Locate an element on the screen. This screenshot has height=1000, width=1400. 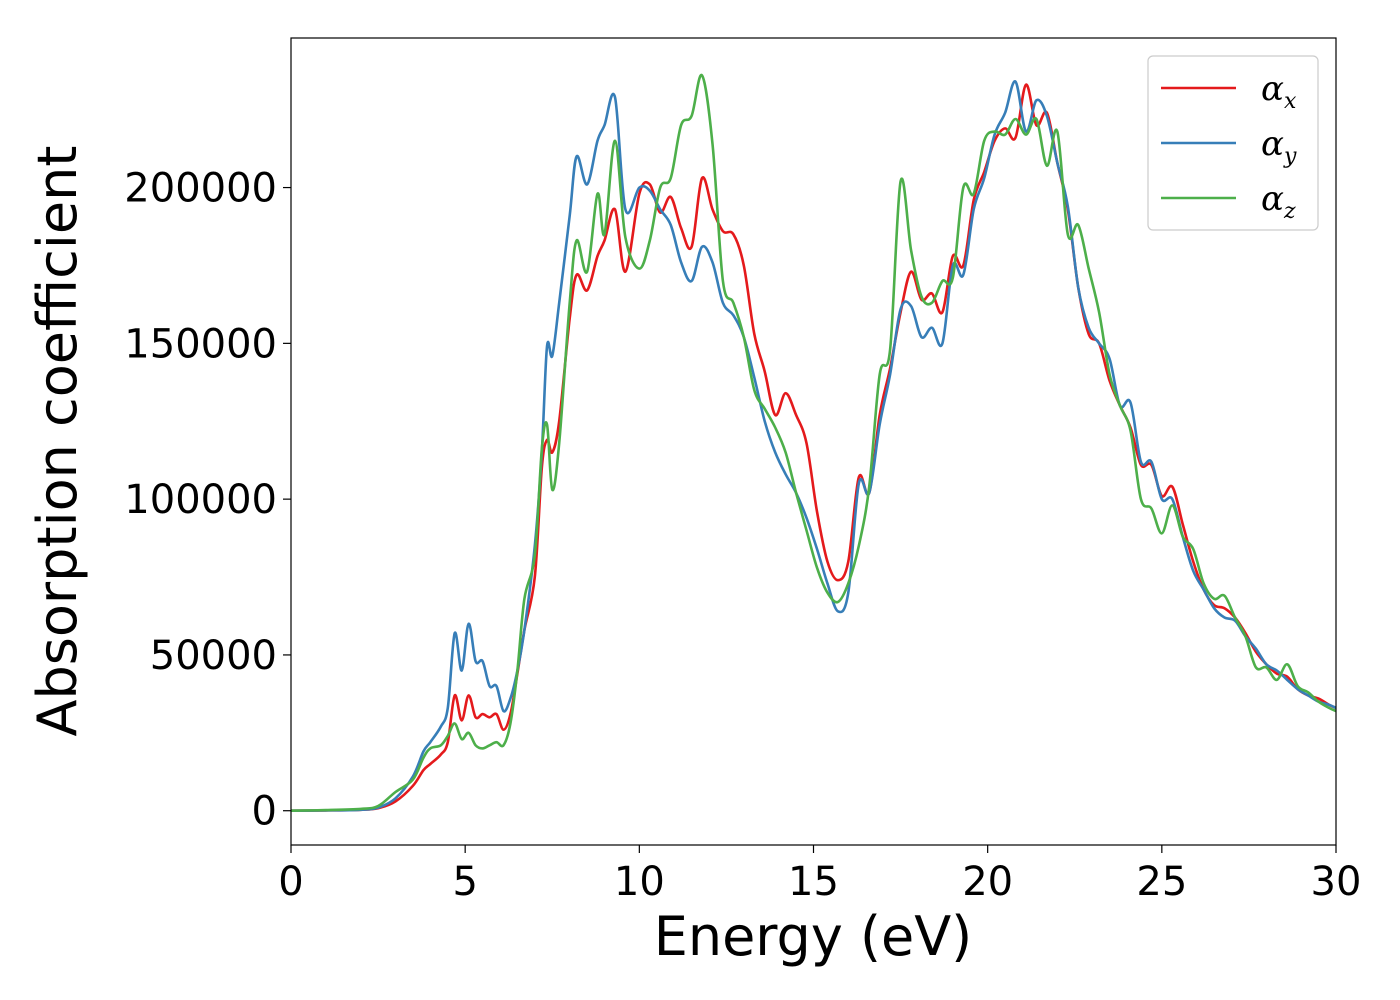
y-tick-label: 200000 is located at coordinates (200, 189).